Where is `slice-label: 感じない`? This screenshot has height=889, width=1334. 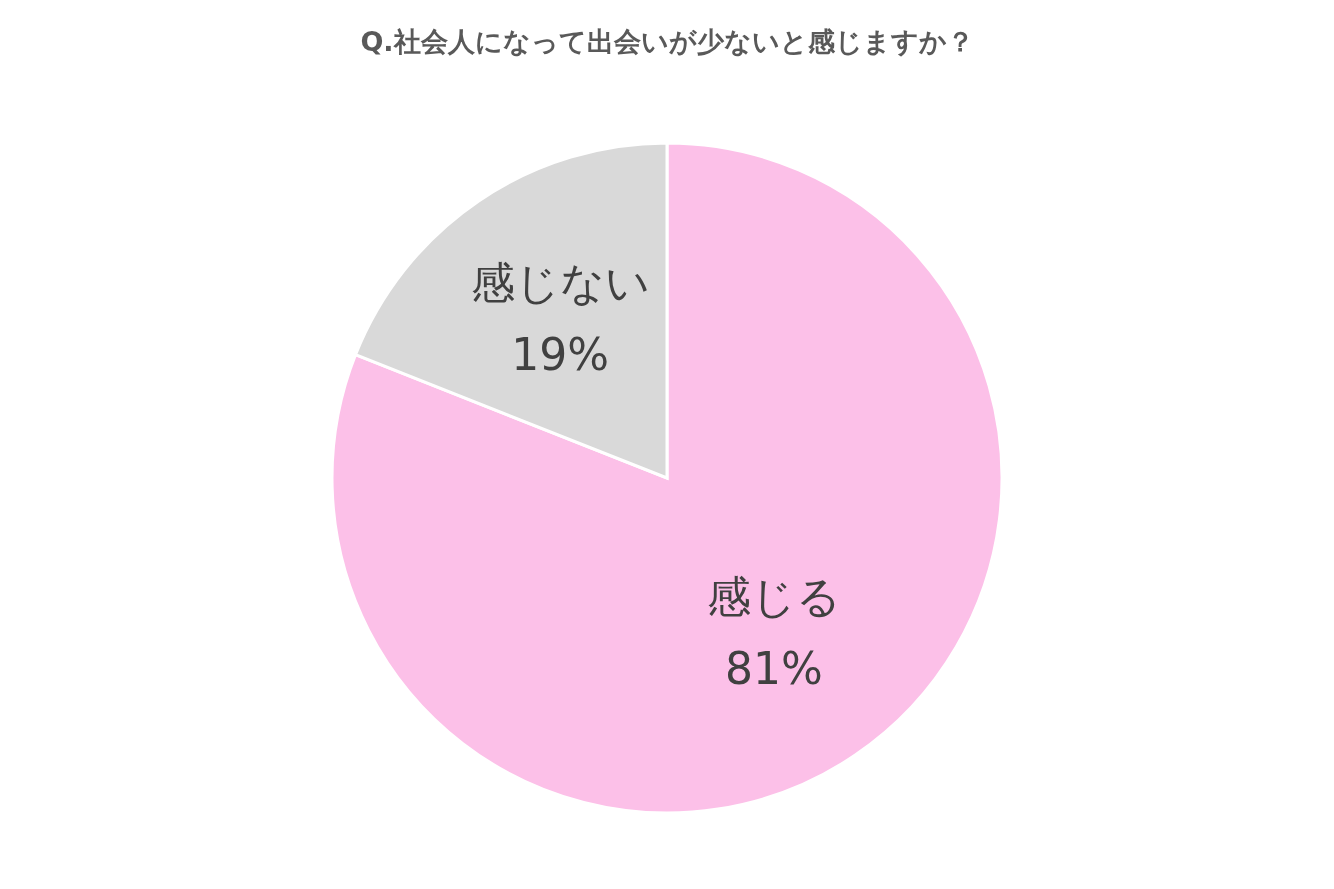 slice-label: 感じない is located at coordinates (560, 282).